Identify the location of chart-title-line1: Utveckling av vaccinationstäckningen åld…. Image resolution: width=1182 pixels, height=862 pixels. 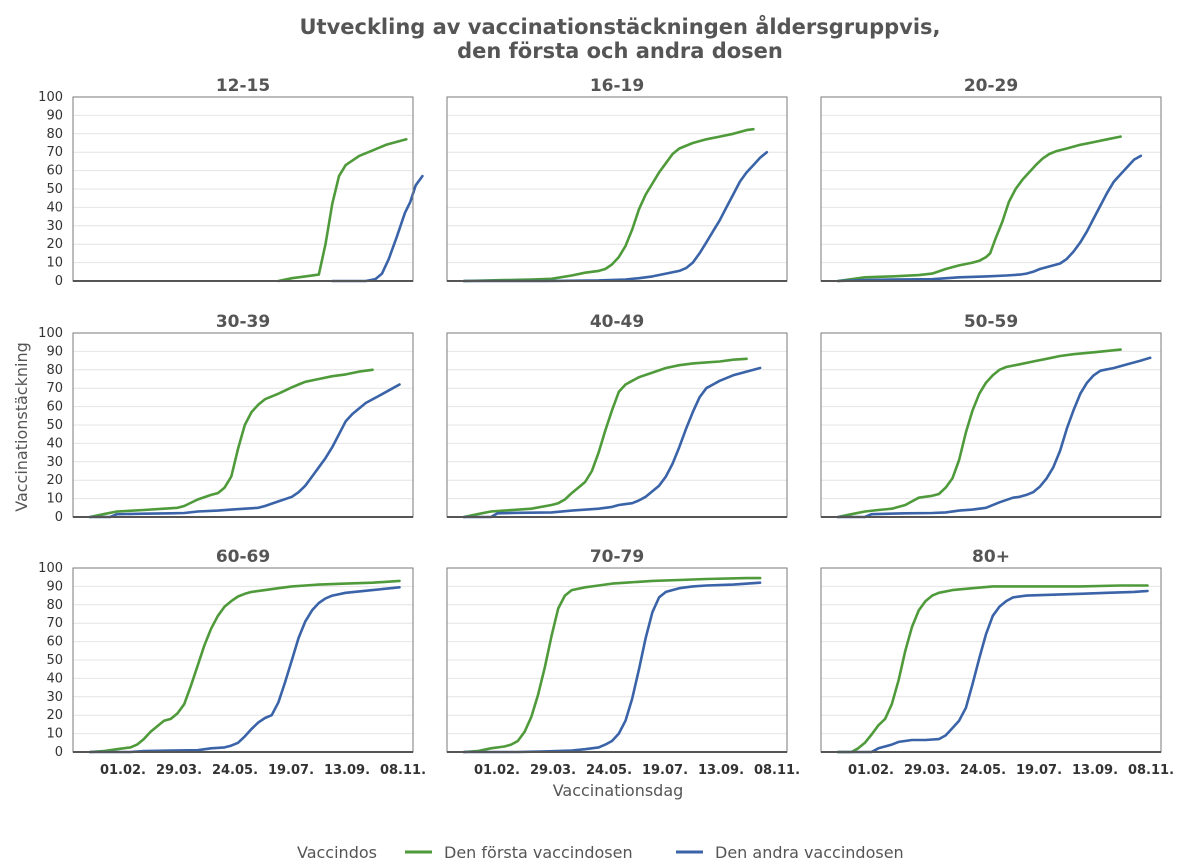
(619, 26).